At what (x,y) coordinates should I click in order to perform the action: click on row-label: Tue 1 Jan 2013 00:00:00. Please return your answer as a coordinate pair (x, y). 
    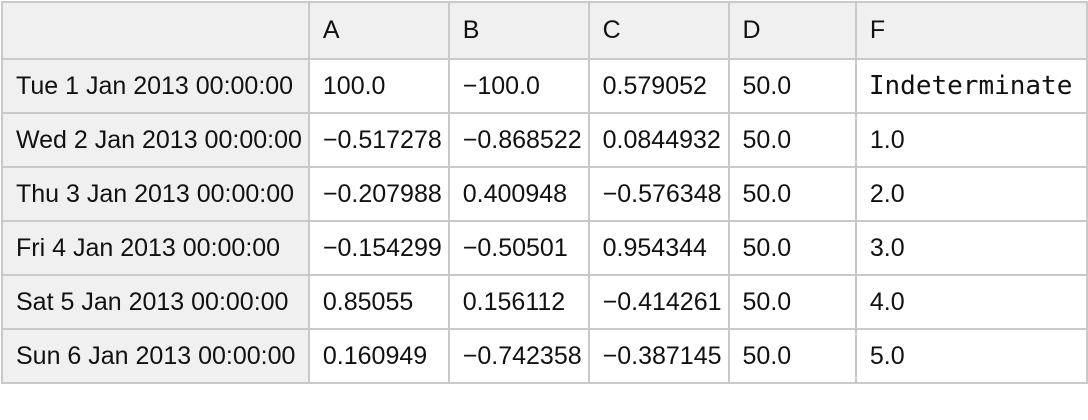
    Looking at the image, I should click on (155, 86).